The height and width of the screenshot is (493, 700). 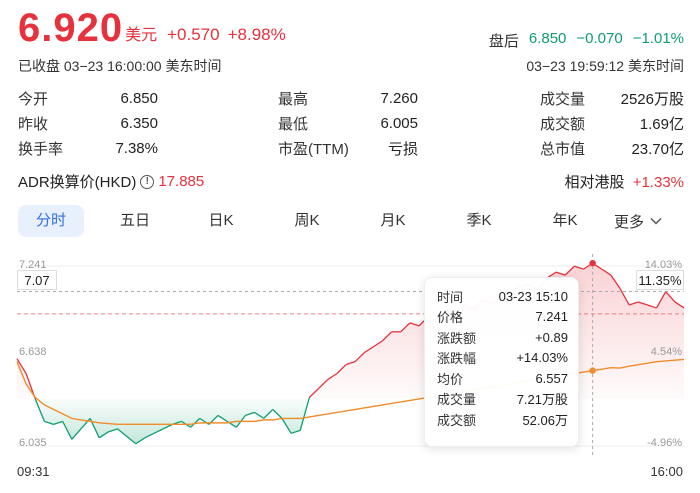 What do you see at coordinates (502, 419) in the screenshot?
I see `tooltip-row: 成交额 52.06万` at bounding box center [502, 419].